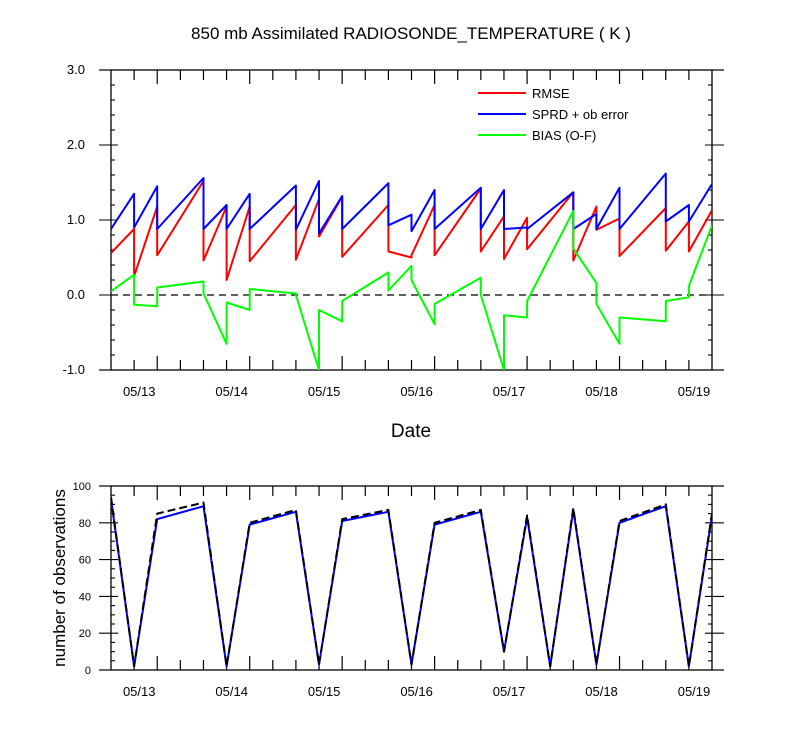  What do you see at coordinates (76, 69) in the screenshot?
I see `y-tick-label: 3.0` at bounding box center [76, 69].